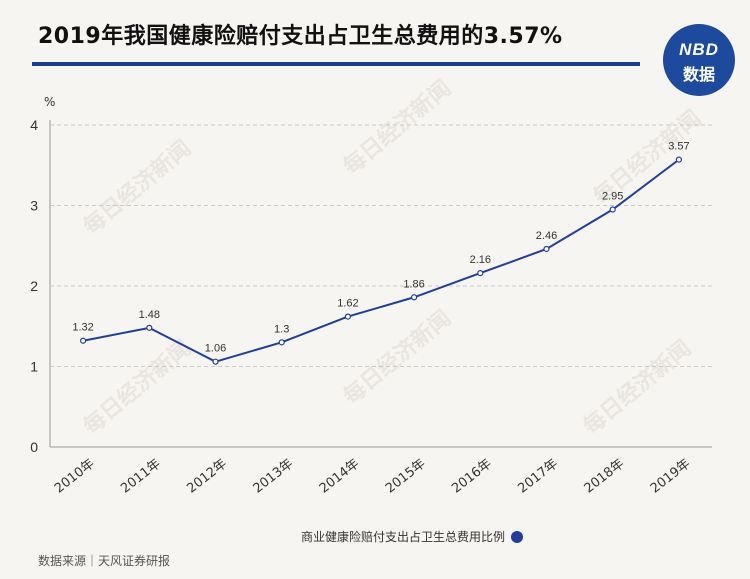 This screenshot has width=750, height=579. I want to click on y-tick-label: 1, so click(34, 367).